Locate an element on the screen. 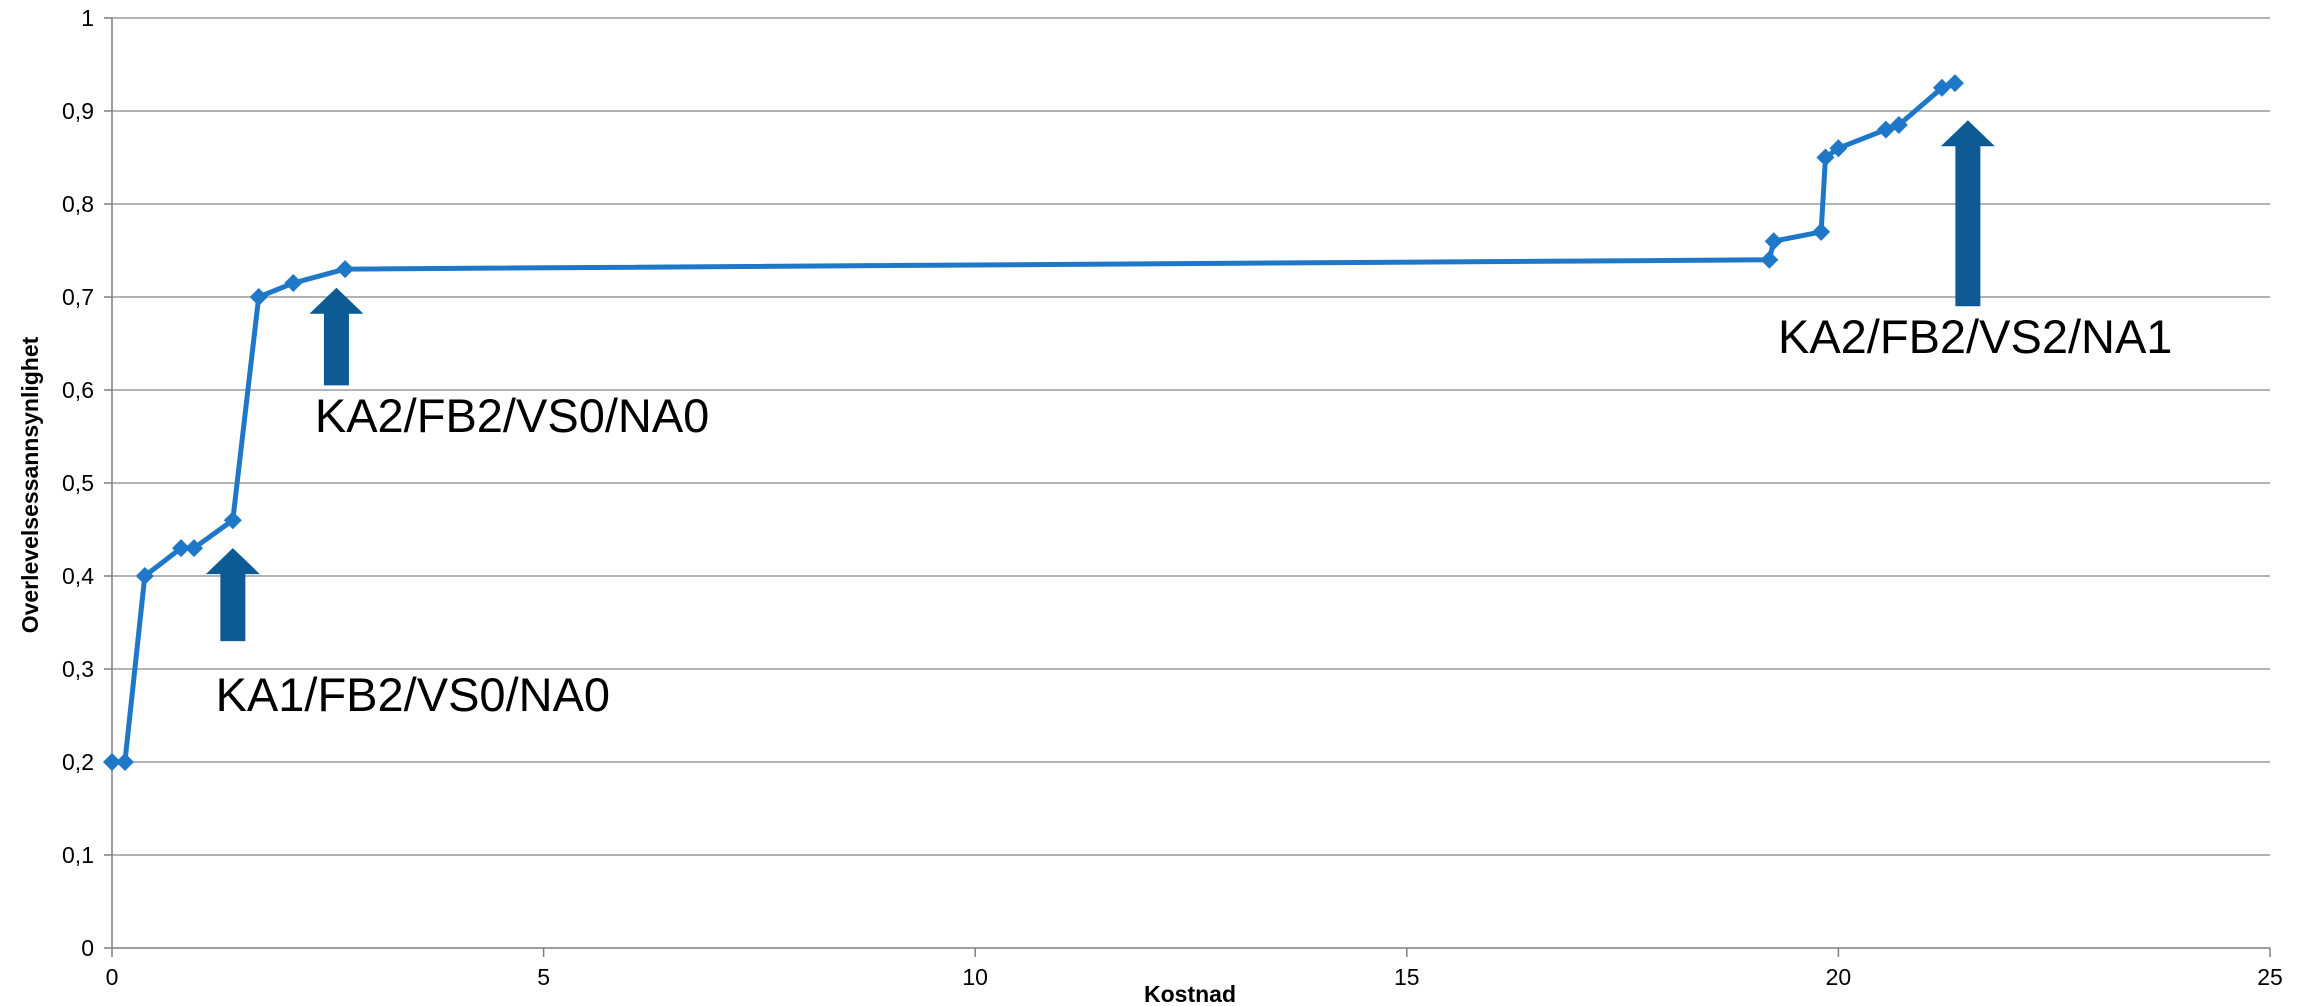 This screenshot has width=2308, height=1006. y-tick-label: 0,8 is located at coordinates (78, 204).